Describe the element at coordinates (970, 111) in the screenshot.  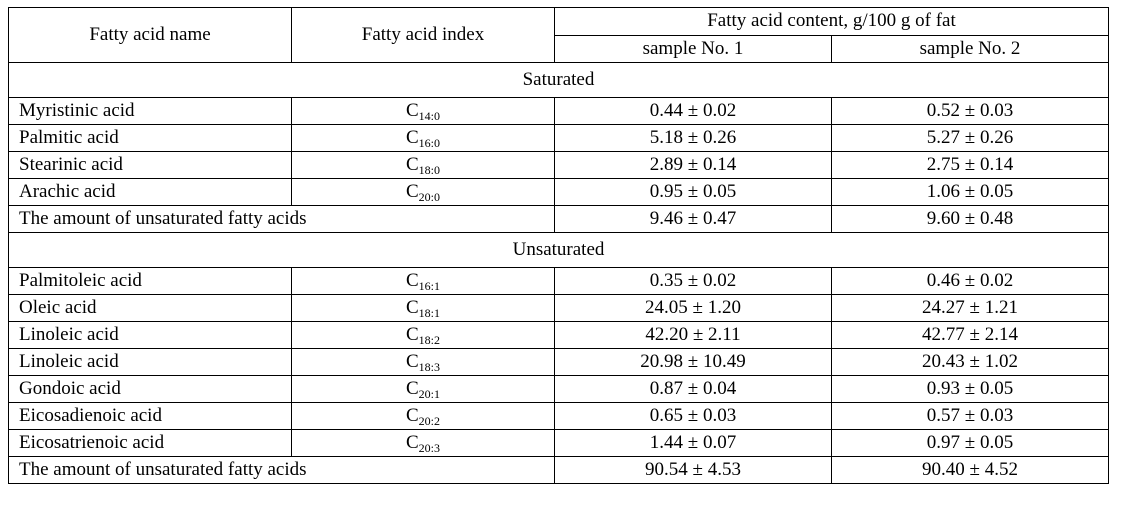
I see `sample-2-value: 0.52 ± 0.03` at that location.